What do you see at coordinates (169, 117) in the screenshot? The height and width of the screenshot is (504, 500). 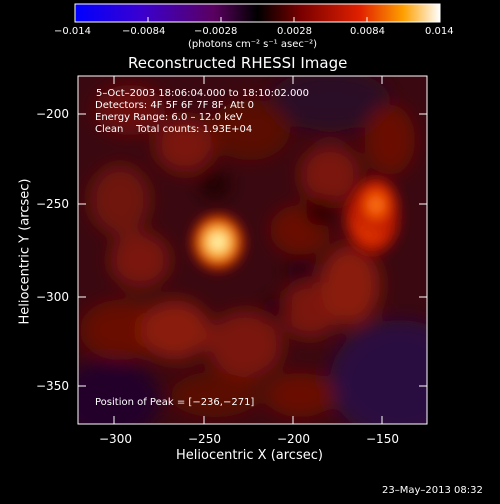 I see `energy-range-text: Energy Range: 6.0 – 12.0 keV` at bounding box center [169, 117].